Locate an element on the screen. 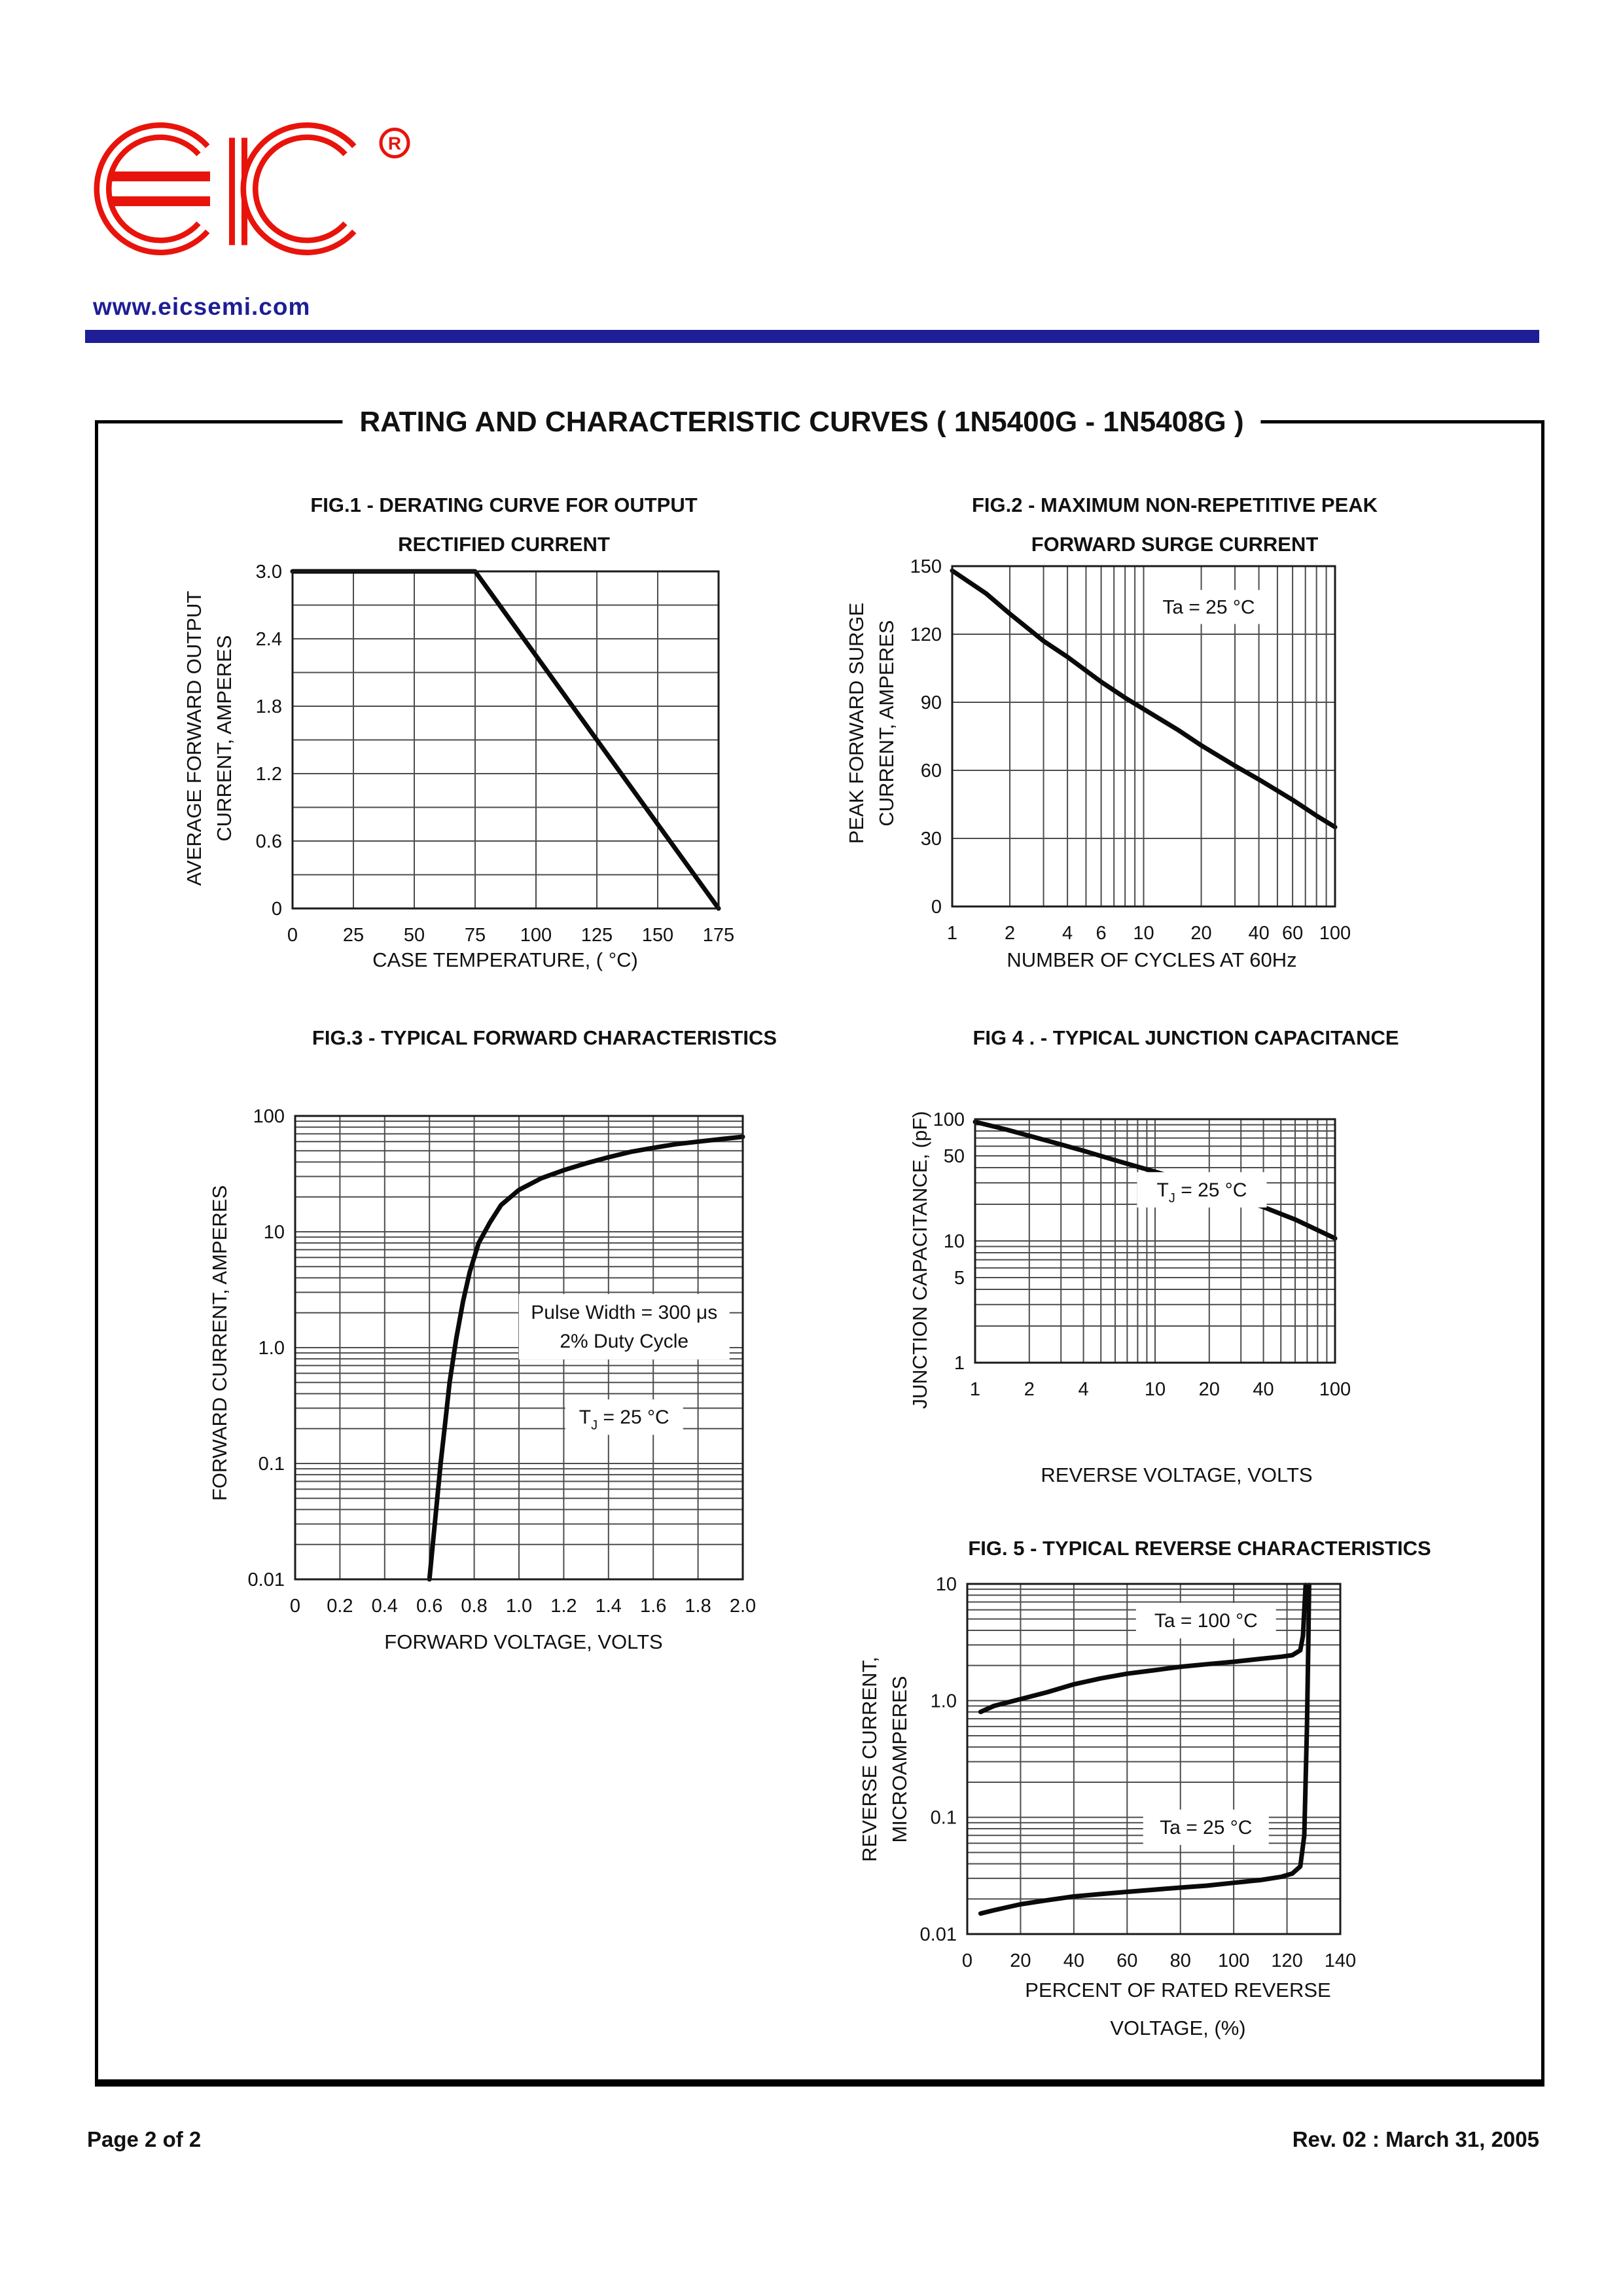 The height and width of the screenshot is (2296, 1623). fig1-plot: 0 25 50 75 100 125 150 175 3.0 2.4 1.8 1.2 0.6 0 is located at coordinates (495, 754).